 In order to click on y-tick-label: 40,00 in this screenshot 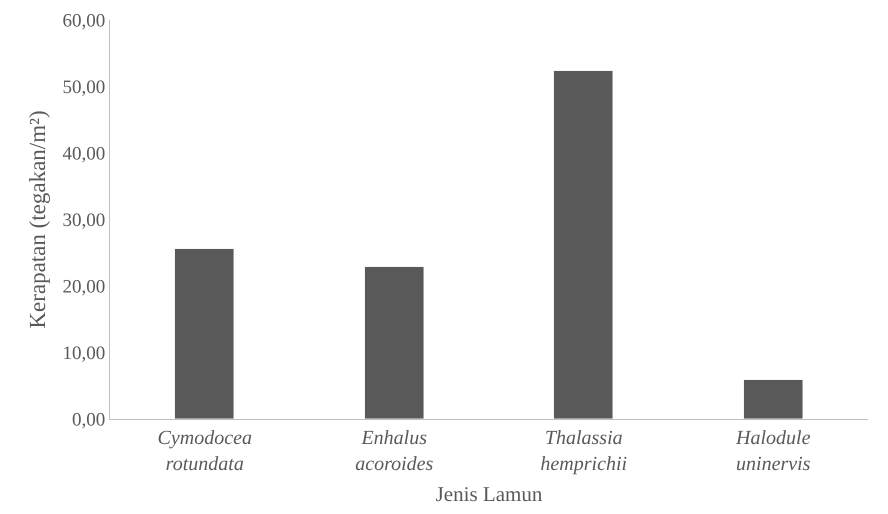, I will do `click(84, 154)`.